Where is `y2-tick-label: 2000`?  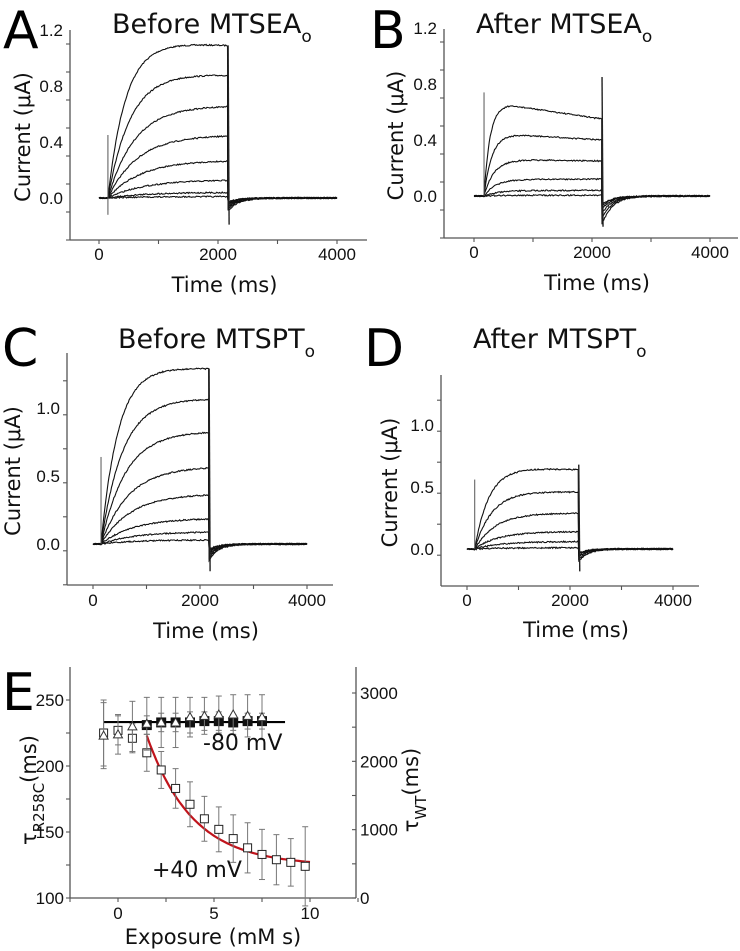
y2-tick-label: 2000 is located at coordinates (379, 761).